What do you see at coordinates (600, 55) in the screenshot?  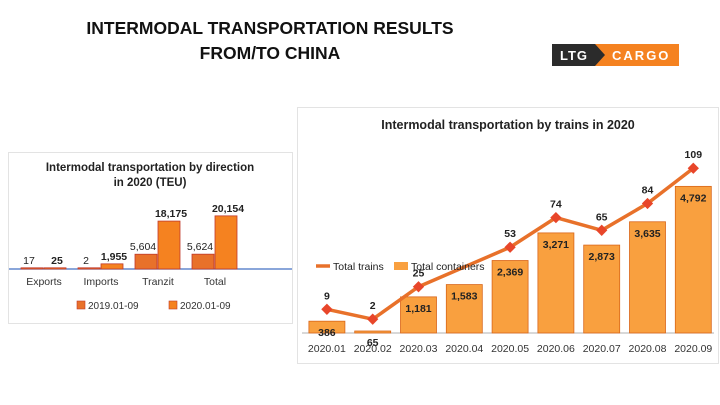 I see `logo-arrow-icon` at bounding box center [600, 55].